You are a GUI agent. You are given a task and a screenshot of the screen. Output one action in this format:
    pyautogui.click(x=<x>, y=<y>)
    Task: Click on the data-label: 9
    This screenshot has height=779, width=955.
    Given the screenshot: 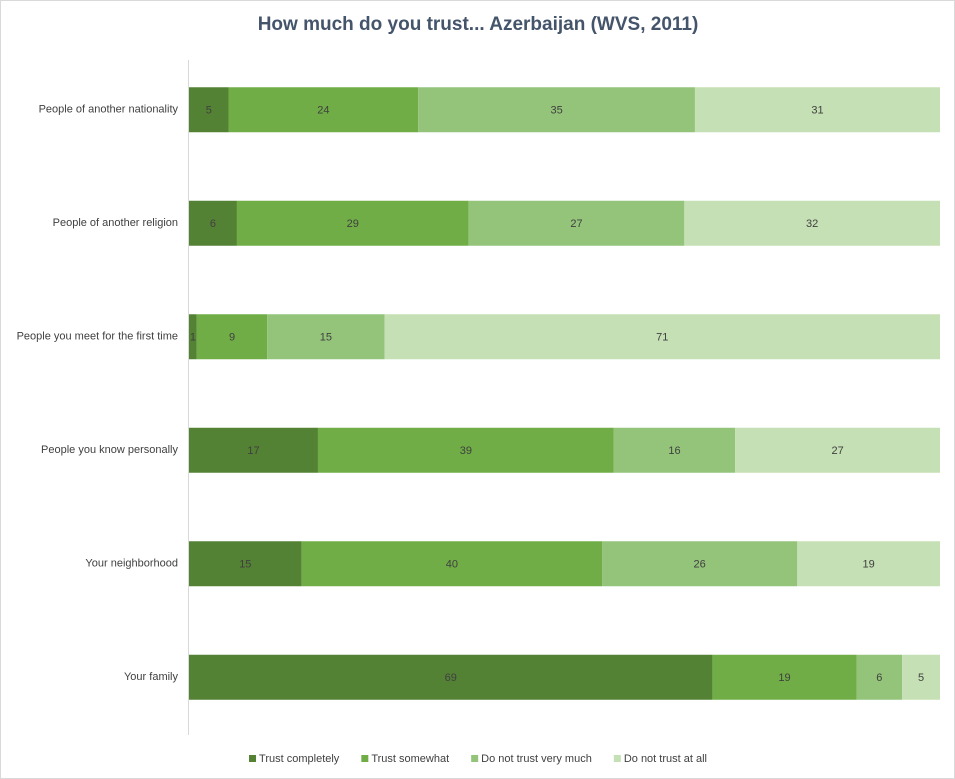 What is the action you would take?
    pyautogui.click(x=232, y=338)
    